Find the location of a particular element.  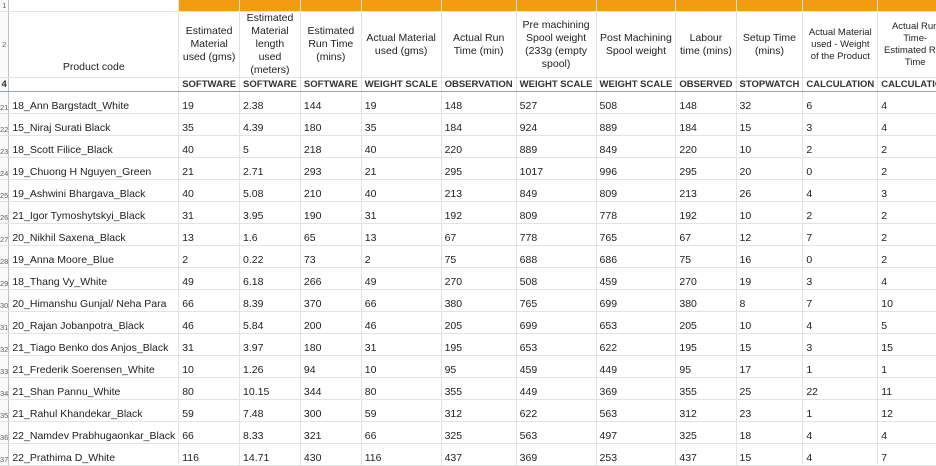

value-cell: 16 is located at coordinates (770, 256).